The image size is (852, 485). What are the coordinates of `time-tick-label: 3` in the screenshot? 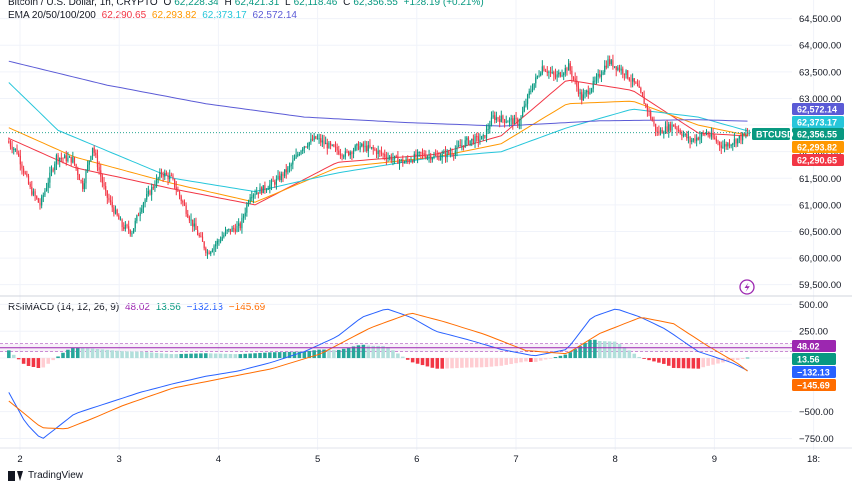 It's located at (119, 459).